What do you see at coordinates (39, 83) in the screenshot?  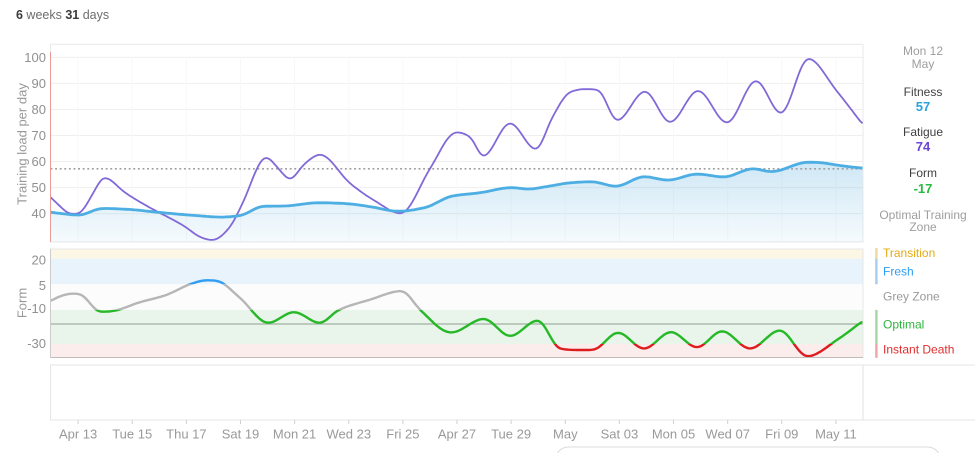 I see `svg-text: 90` at bounding box center [39, 83].